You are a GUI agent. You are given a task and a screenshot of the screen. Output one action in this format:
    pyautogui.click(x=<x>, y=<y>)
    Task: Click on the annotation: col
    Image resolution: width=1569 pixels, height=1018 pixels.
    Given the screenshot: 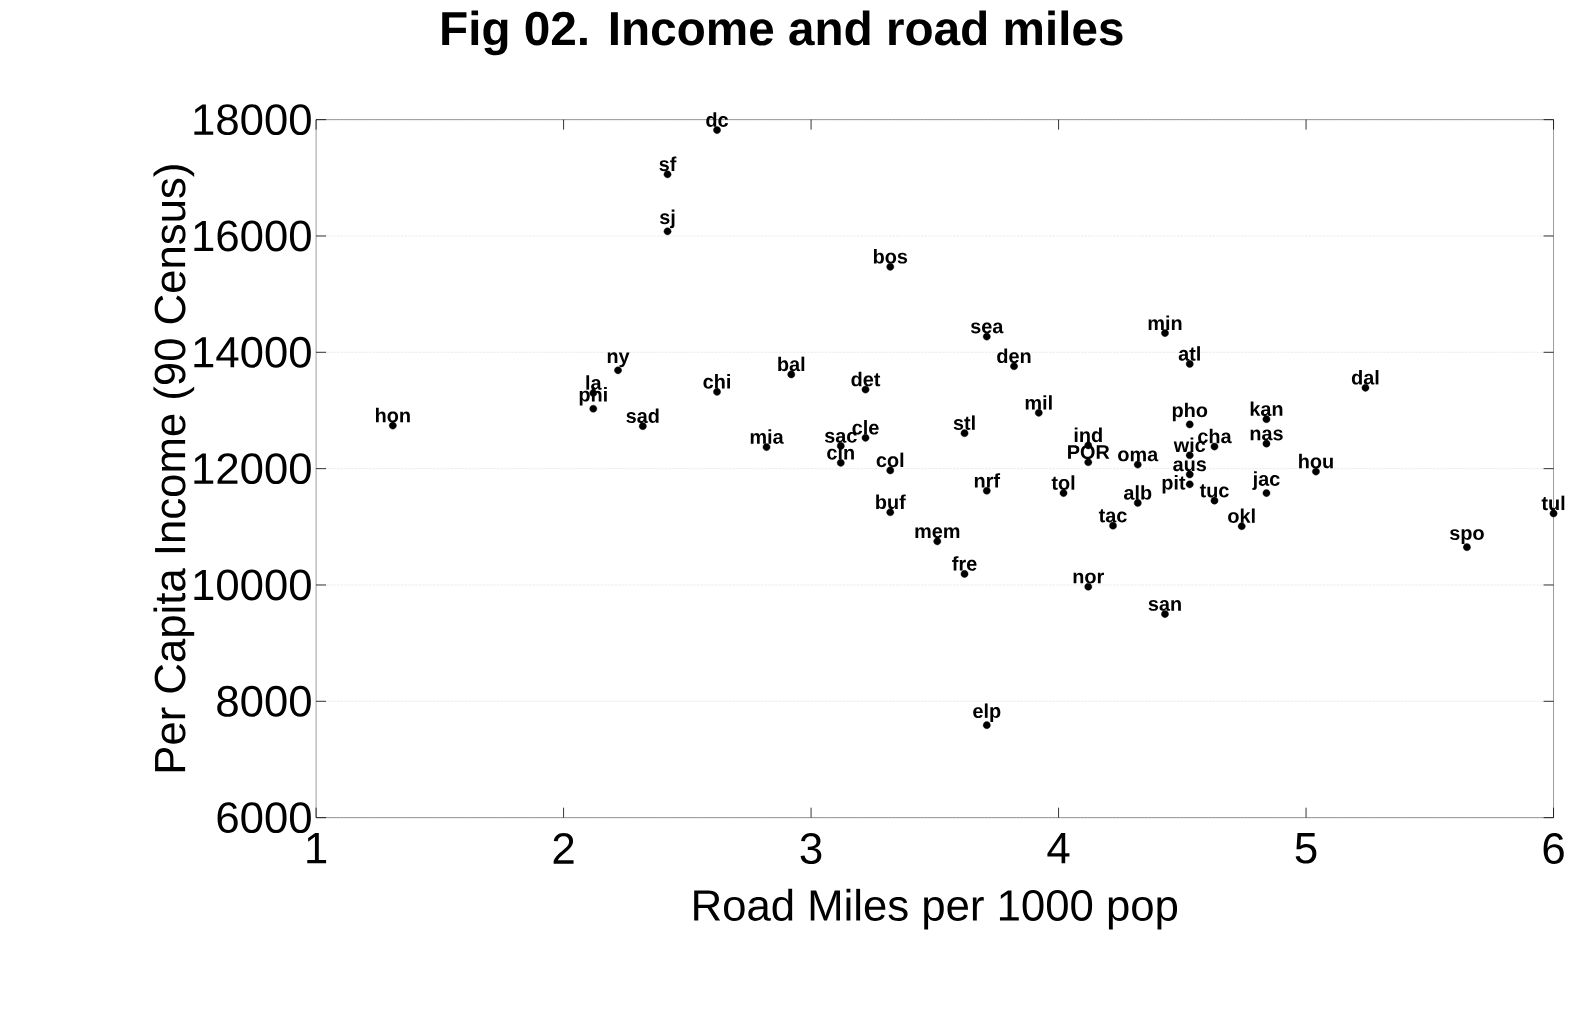 What is the action you would take?
    pyautogui.click(x=890, y=460)
    